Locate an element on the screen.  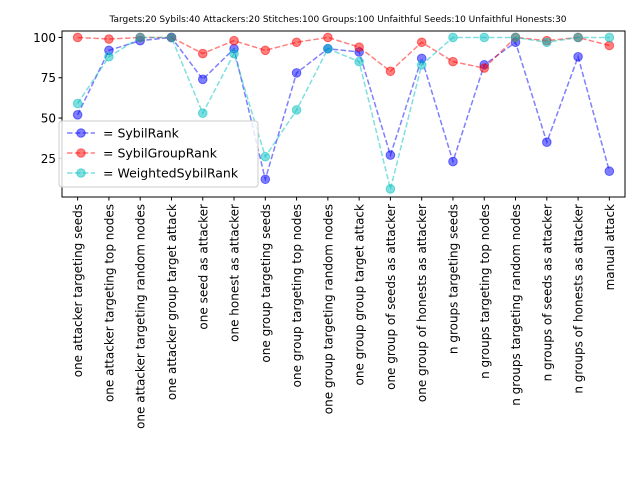
legend-item: = SybilRank is located at coordinates (123, 133).